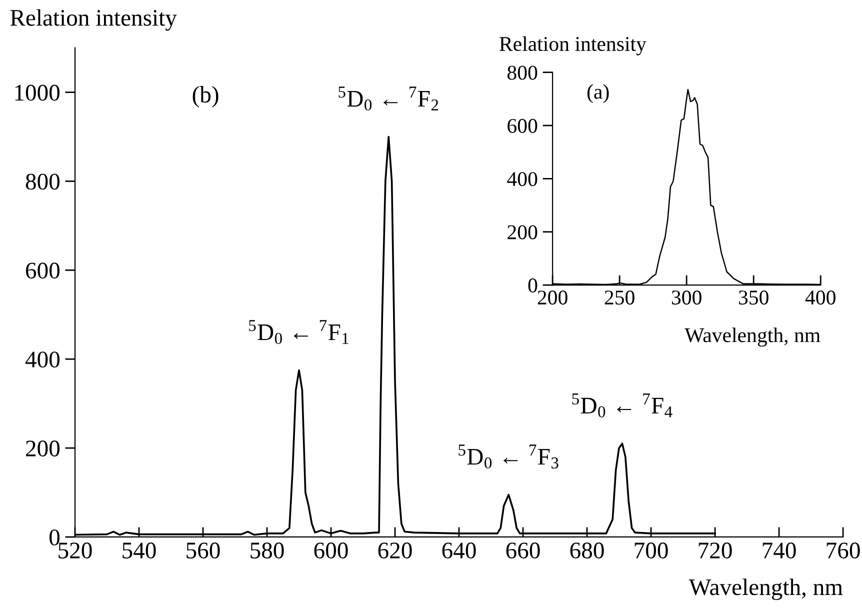  I want to click on x-tick-label: 700, so click(651, 550).